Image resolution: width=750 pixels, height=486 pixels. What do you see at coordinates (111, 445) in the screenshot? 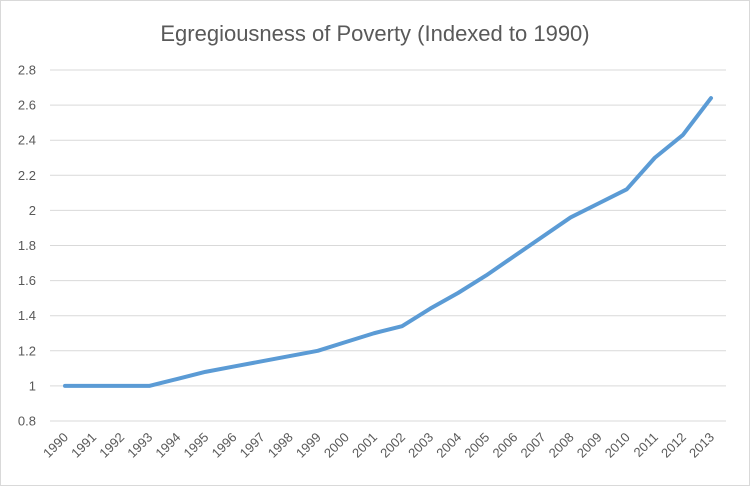
I see `x-tick-label: 1992` at bounding box center [111, 445].